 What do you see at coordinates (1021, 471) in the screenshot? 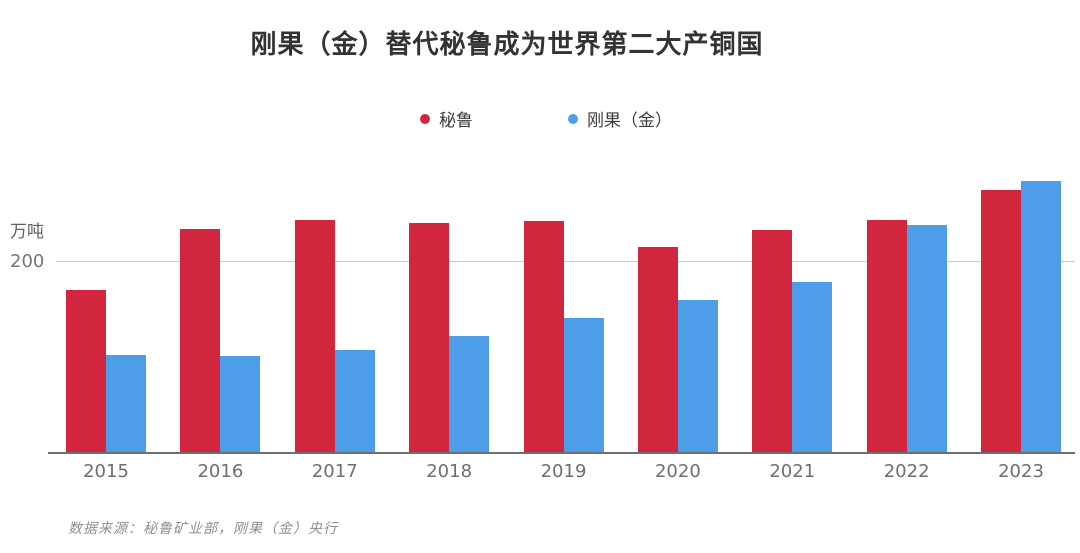
I see `x-axis-label-2023: 2023` at bounding box center [1021, 471].